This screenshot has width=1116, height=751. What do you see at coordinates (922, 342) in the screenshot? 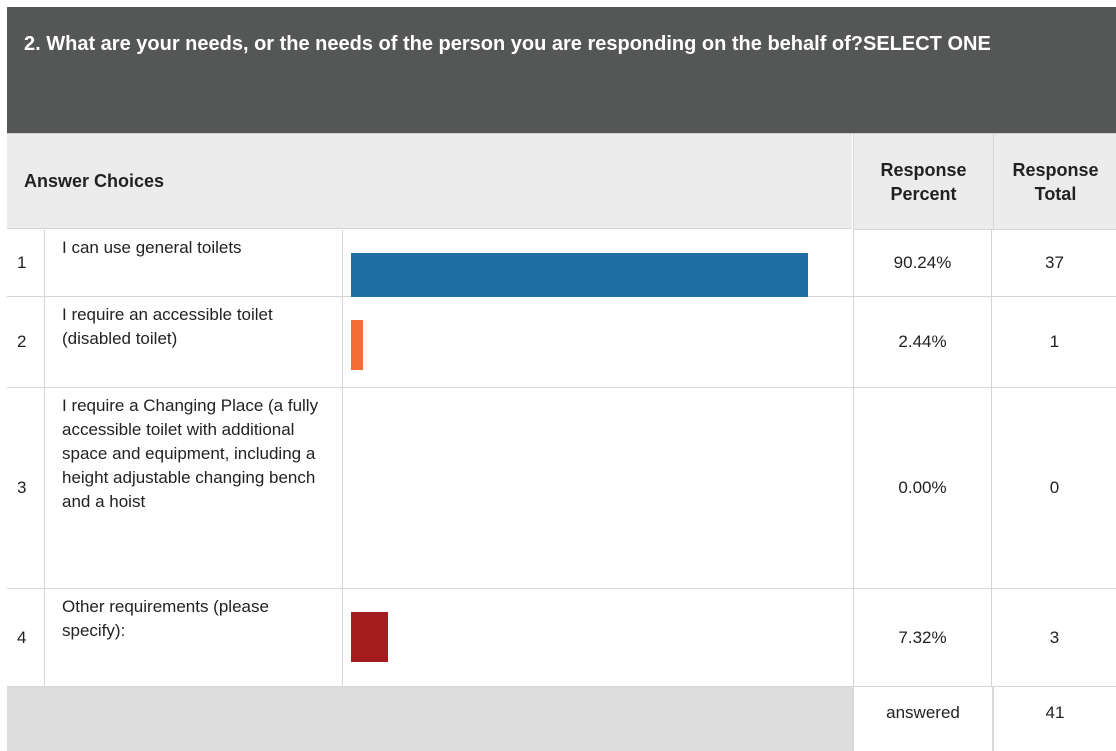
I see `response-percent: 2.44%` at bounding box center [922, 342].